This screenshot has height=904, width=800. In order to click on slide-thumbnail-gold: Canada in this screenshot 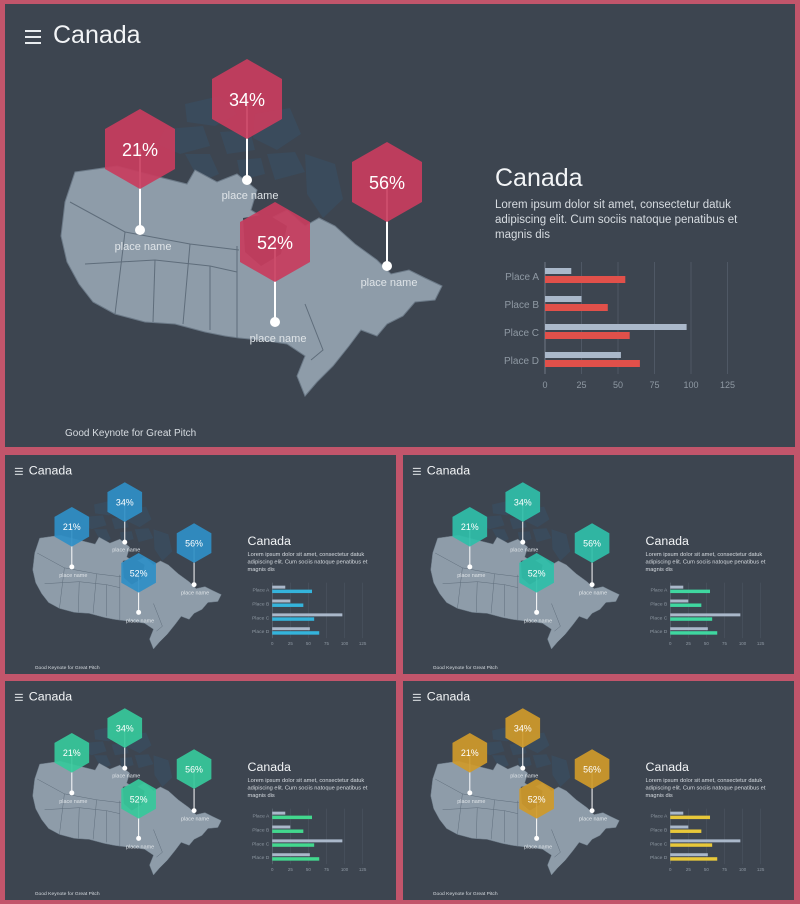, I will do `click(598, 790)`.